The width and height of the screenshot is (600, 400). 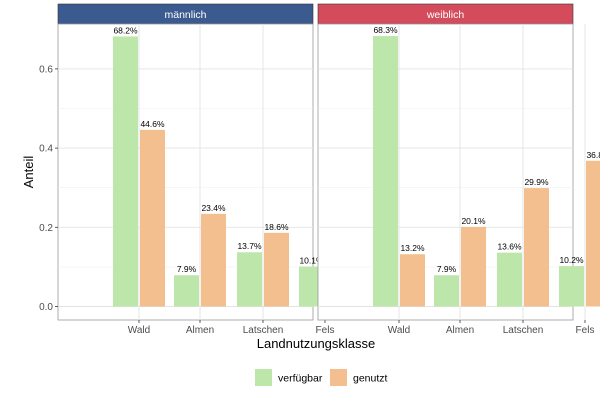 I want to click on bar-value-label: 10.2%, so click(x=571, y=260).